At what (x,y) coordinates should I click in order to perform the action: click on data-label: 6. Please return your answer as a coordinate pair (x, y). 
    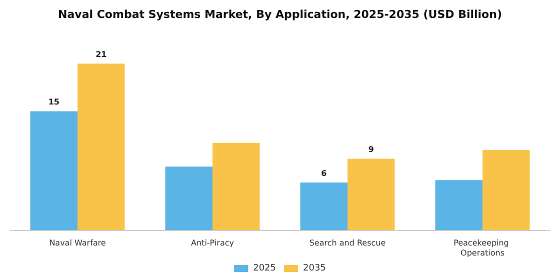
    Looking at the image, I should click on (324, 173).